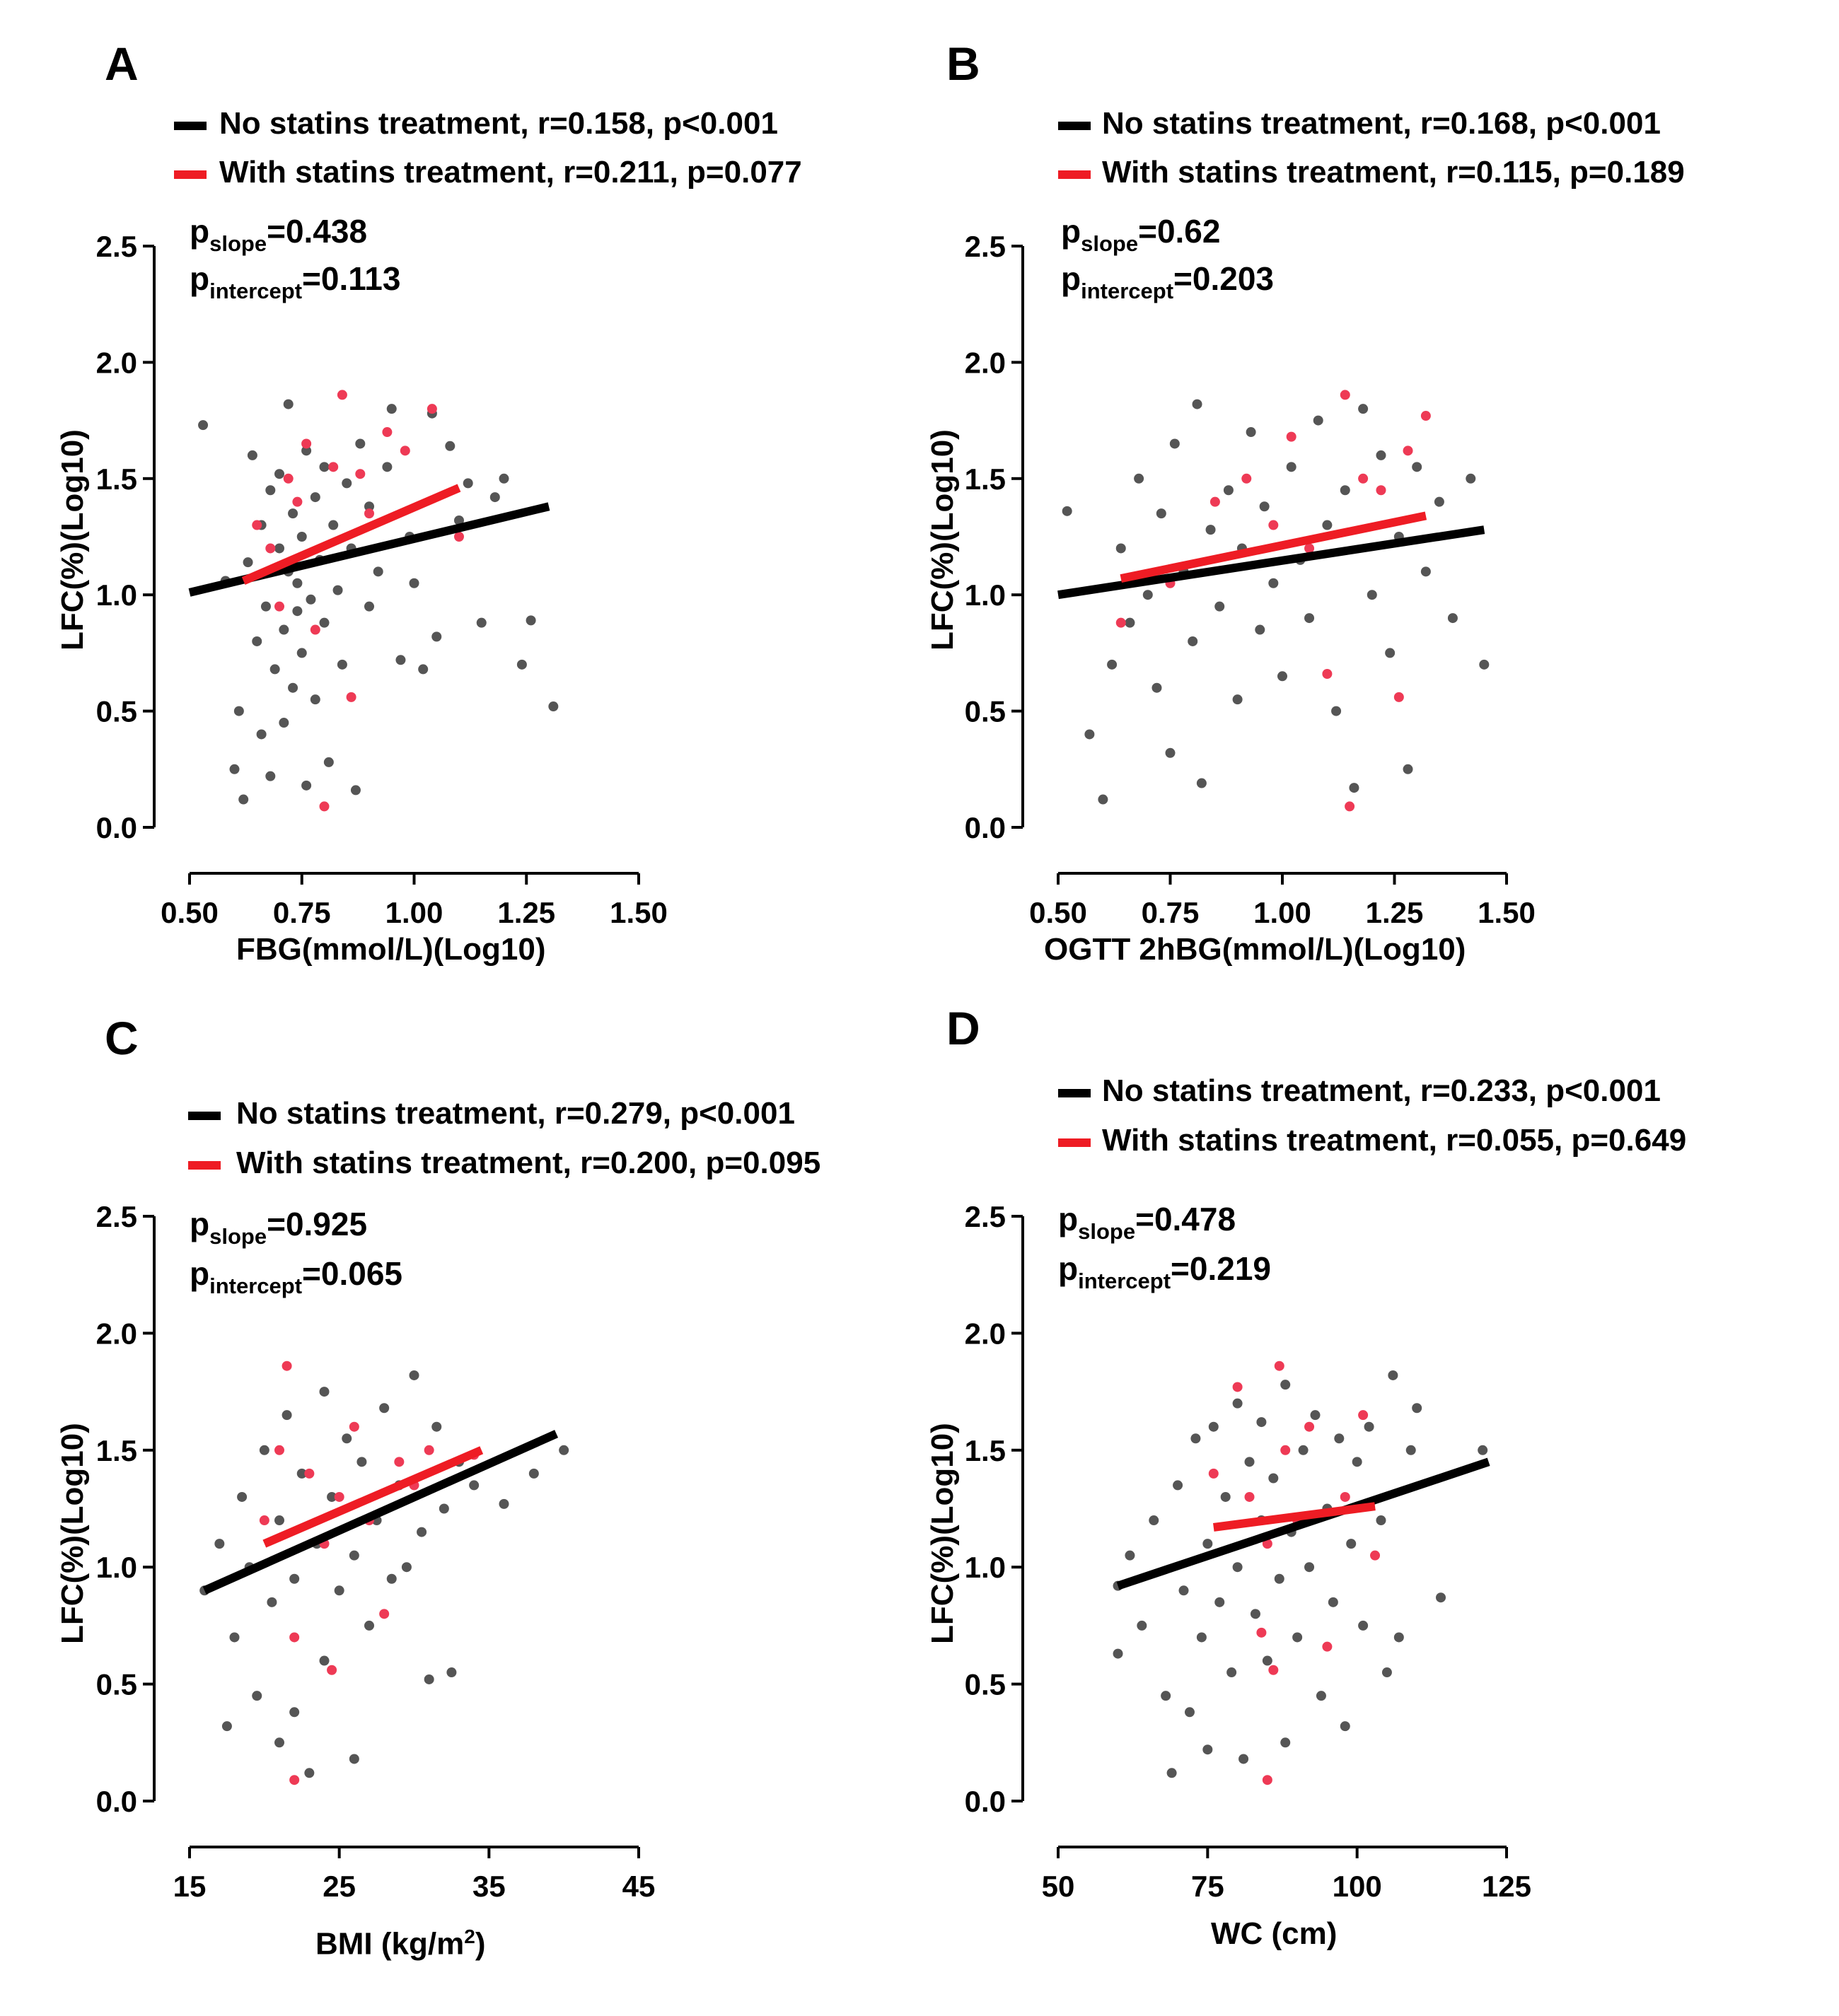  Describe the element at coordinates (1381, 1090) in the screenshot. I see `legend-no-statins: No statins treatment, r=0.233, p<0.001` at that location.